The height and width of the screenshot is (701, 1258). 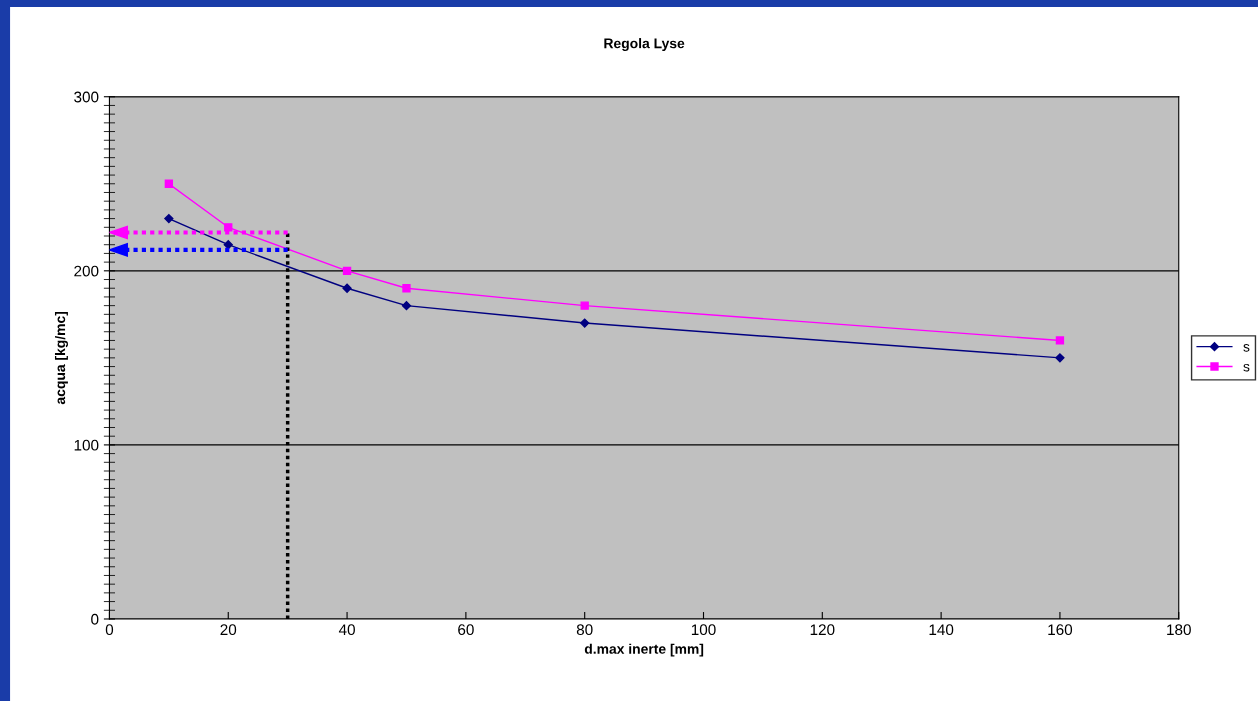 I want to click on x-axis-title: d.max inerte [mm], so click(x=644, y=650).